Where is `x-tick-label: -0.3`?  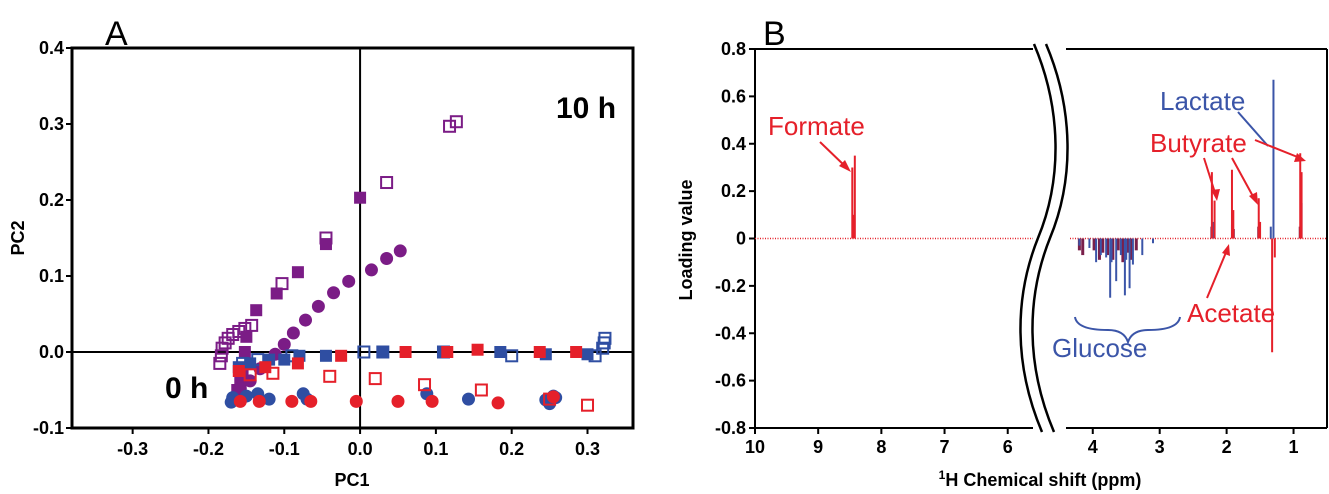 x-tick-label: -0.3 is located at coordinates (132, 449).